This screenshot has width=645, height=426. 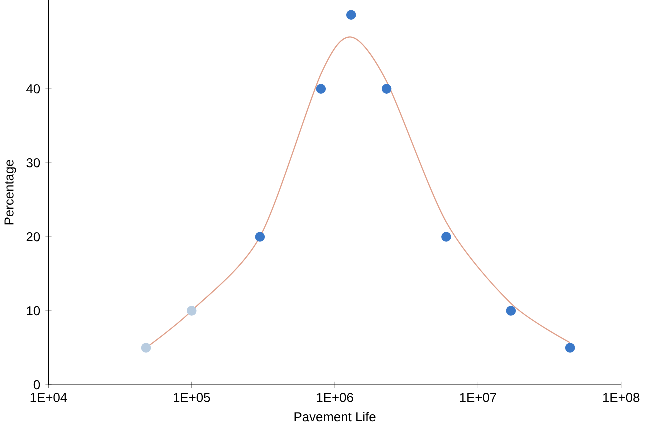 I want to click on y-tick-label: 40, so click(x=33, y=89).